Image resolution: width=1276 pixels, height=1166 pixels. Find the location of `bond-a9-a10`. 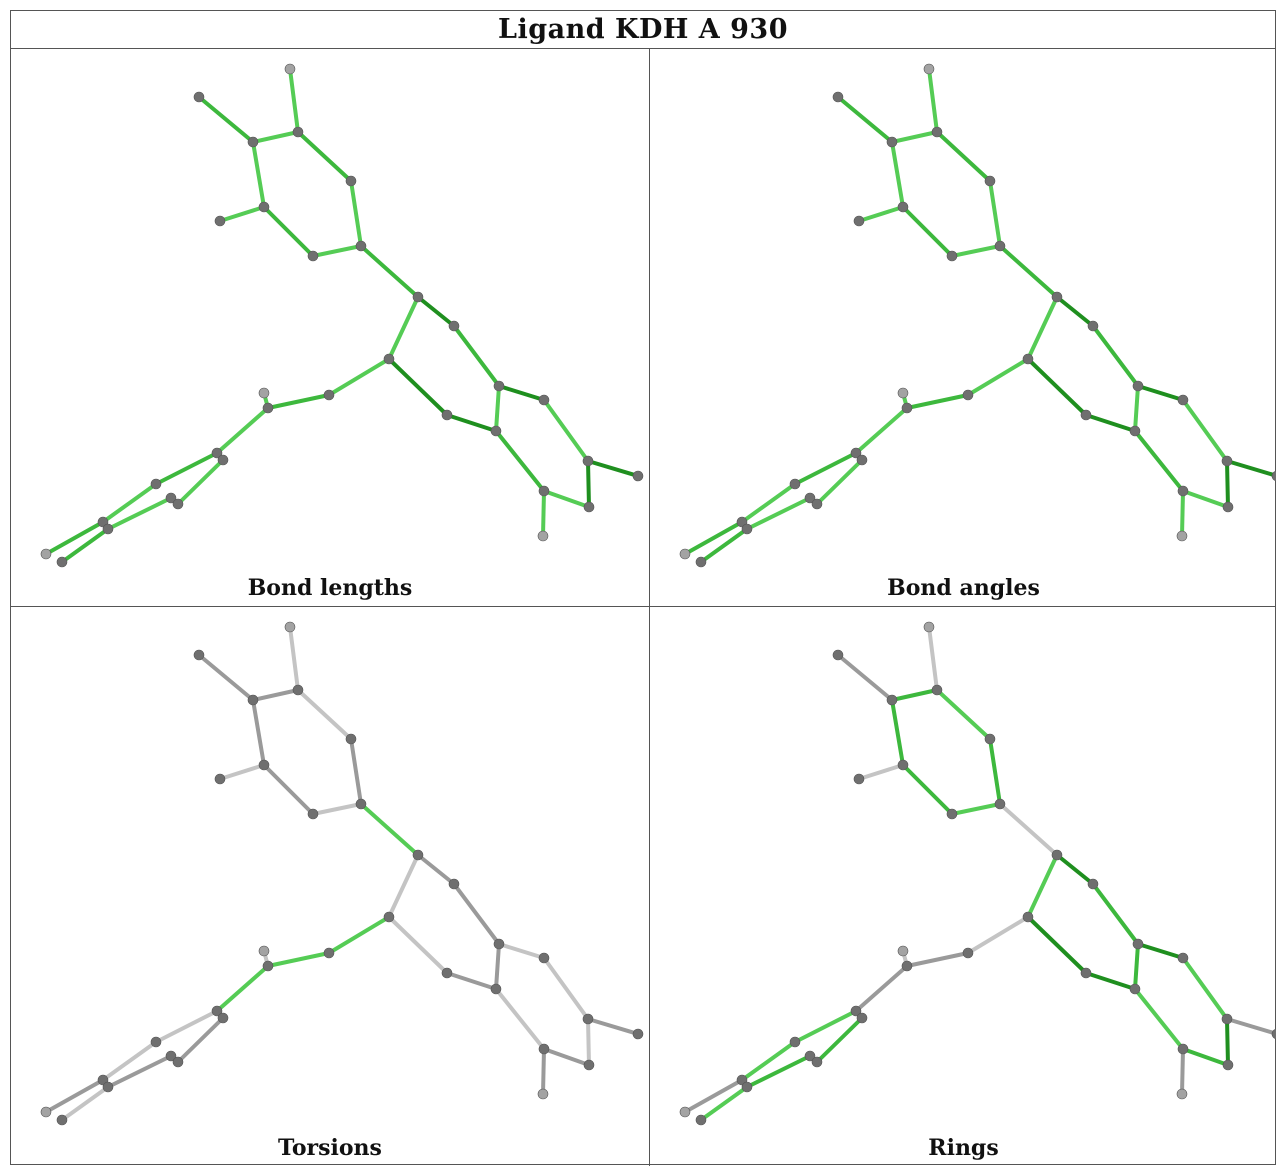

bond-a9-a10 is located at coordinates (1028, 829).